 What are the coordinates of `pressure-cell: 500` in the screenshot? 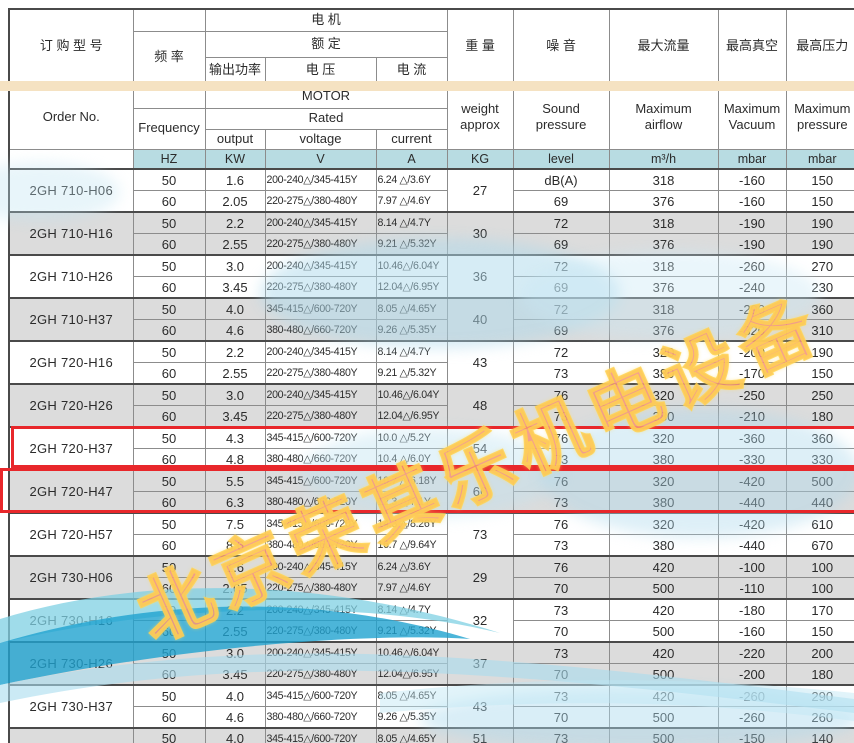 It's located at (819, 480).